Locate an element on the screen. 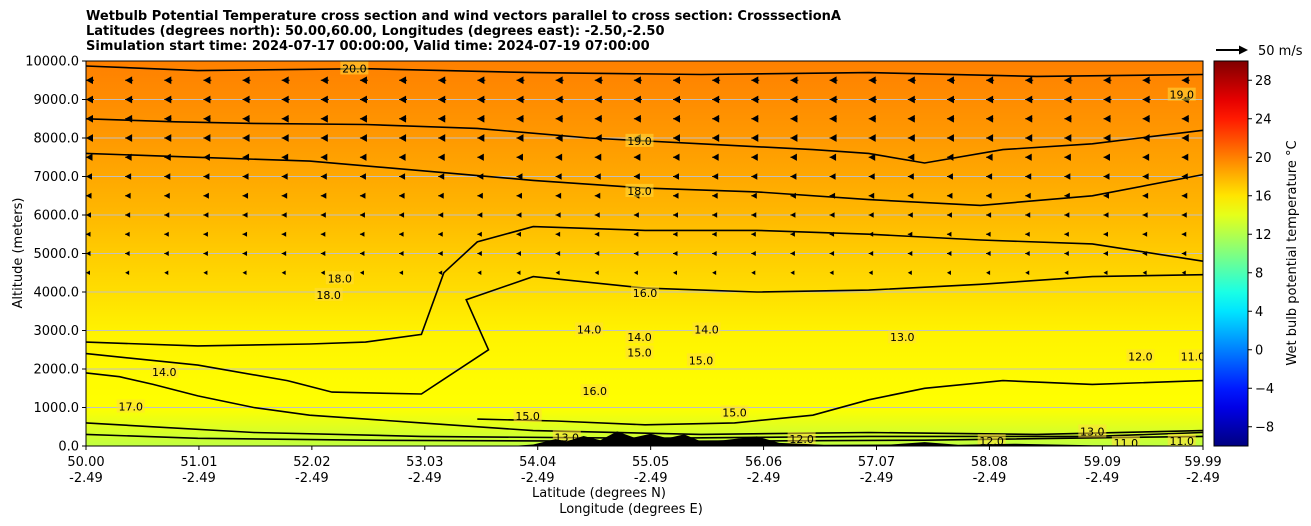 This screenshot has width=1311, height=526. y-tick-label: 9000.0 is located at coordinates (57, 100).